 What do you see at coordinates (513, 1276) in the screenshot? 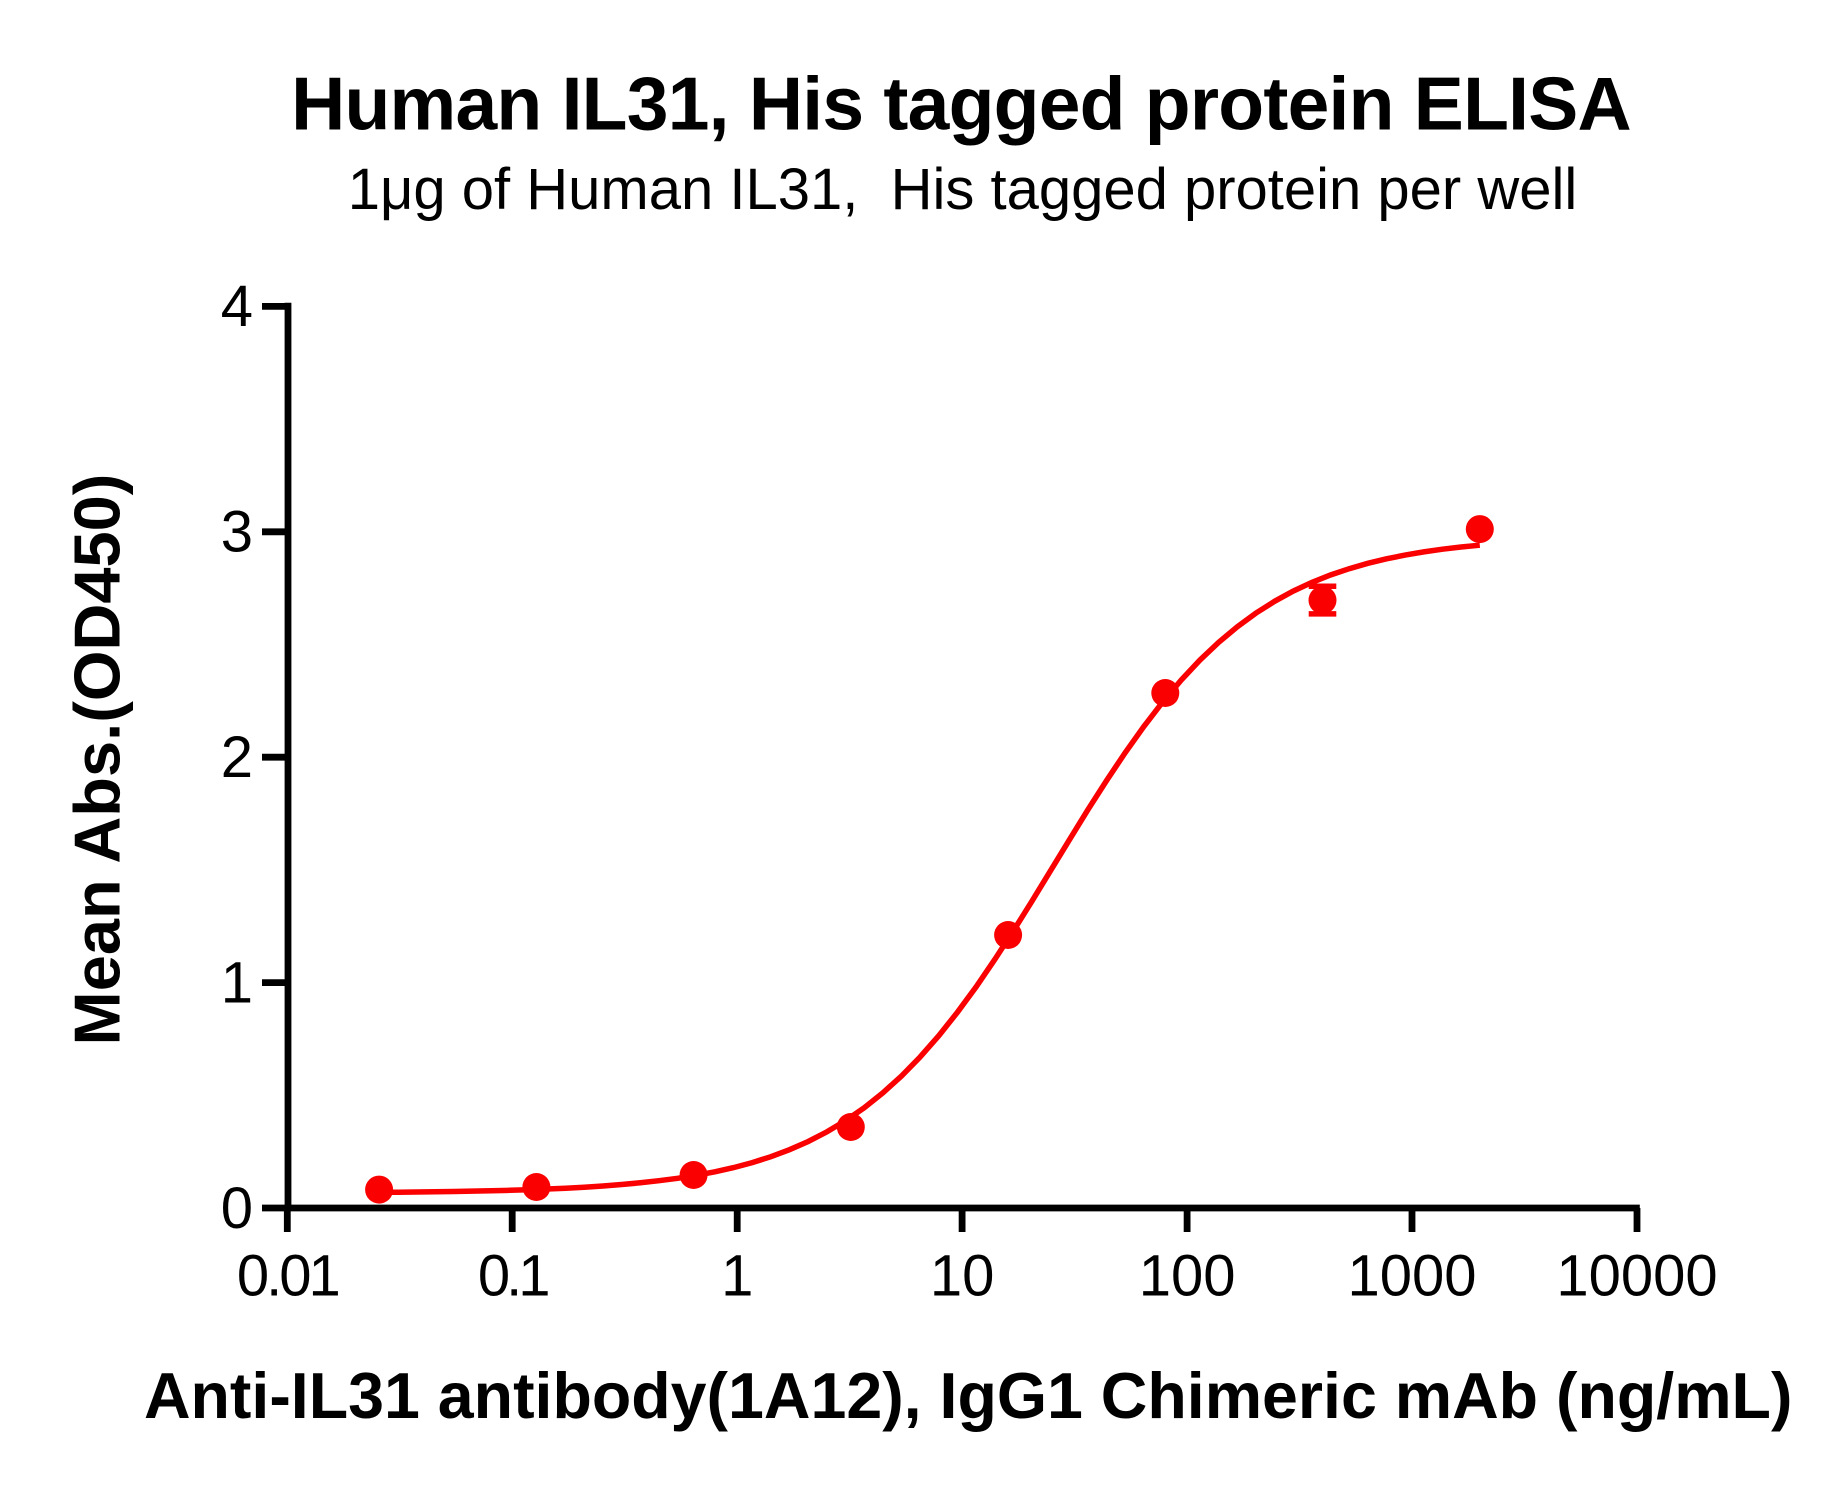
I see `svg-text: 0.1` at bounding box center [513, 1276].